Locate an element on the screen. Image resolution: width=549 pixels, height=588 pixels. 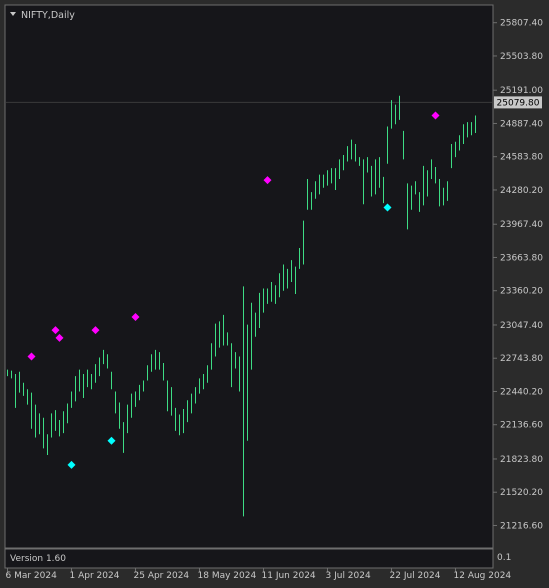
price-tick-label: 22440.20 is located at coordinates (521, 392).